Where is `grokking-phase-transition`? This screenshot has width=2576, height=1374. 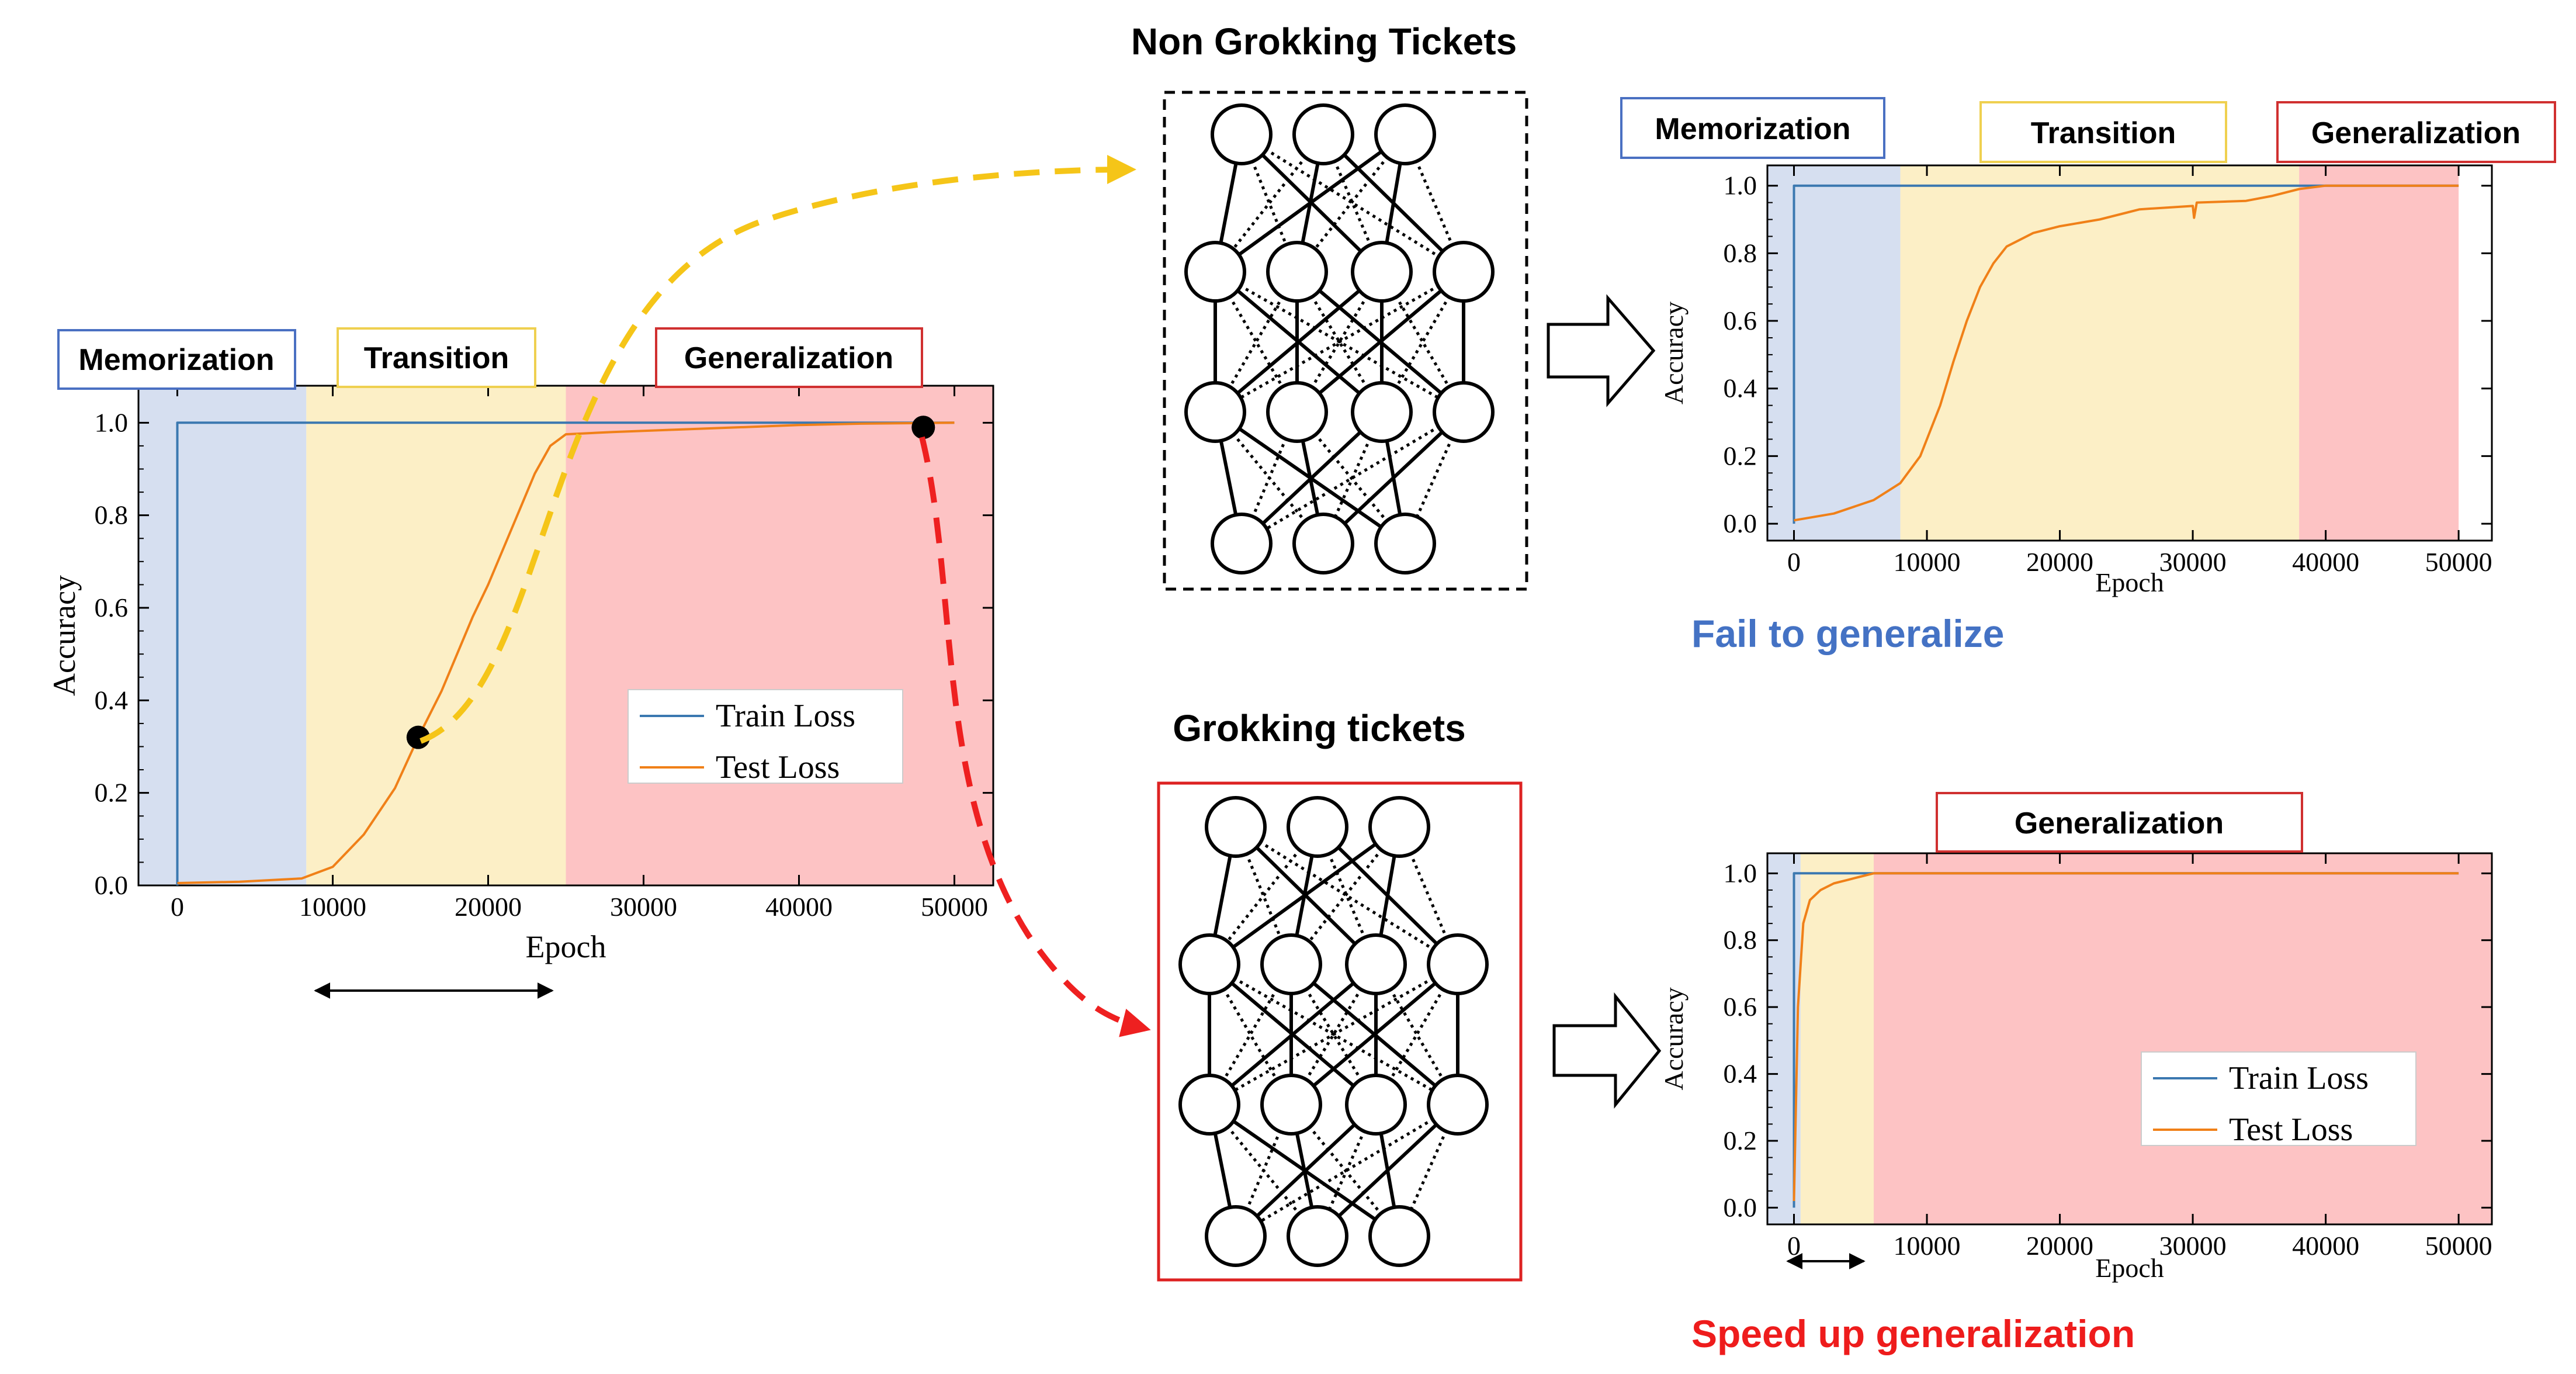 grokking-phase-transition is located at coordinates (1837, 1038).